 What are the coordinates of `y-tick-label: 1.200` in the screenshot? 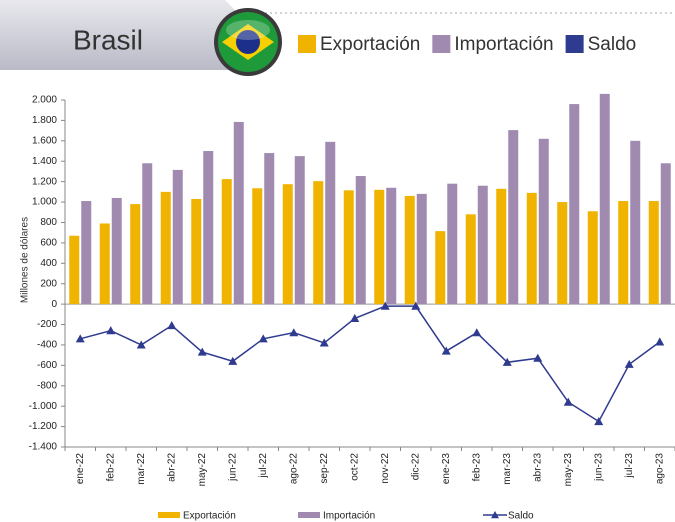 It's located at (44, 181).